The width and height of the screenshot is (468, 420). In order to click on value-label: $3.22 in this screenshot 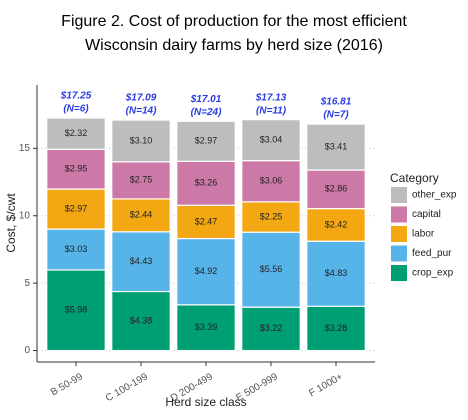, I will do `click(271, 328)`.